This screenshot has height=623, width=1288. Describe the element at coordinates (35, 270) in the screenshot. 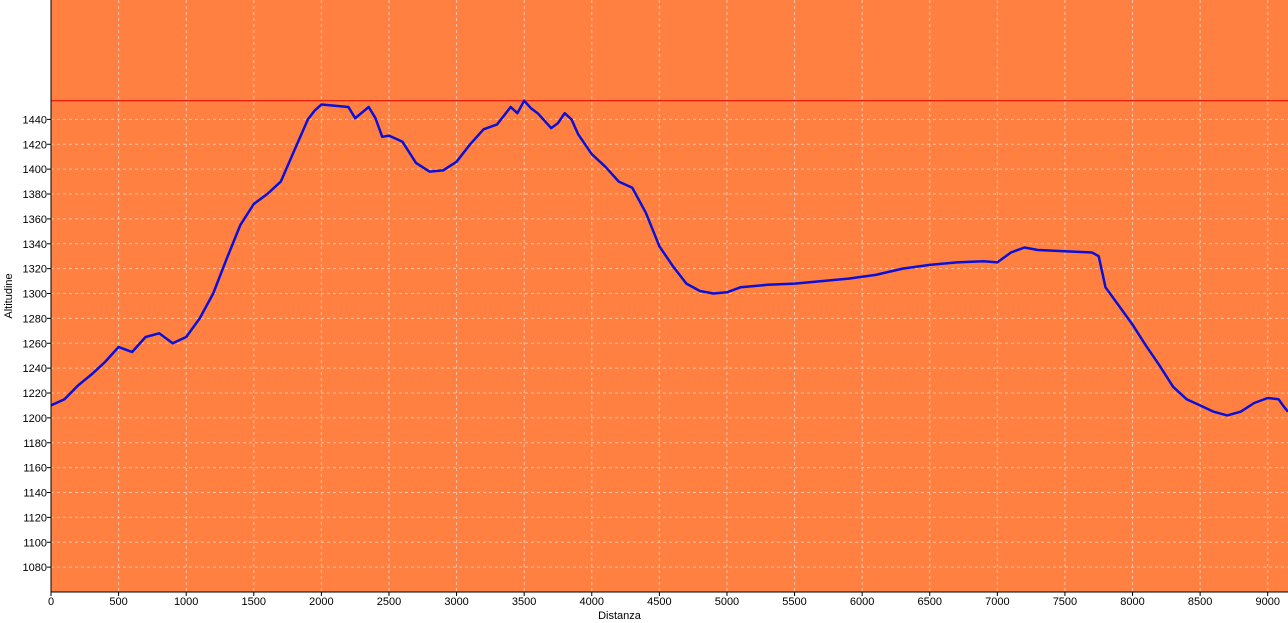

I see `y-tick-label: 1320` at that location.